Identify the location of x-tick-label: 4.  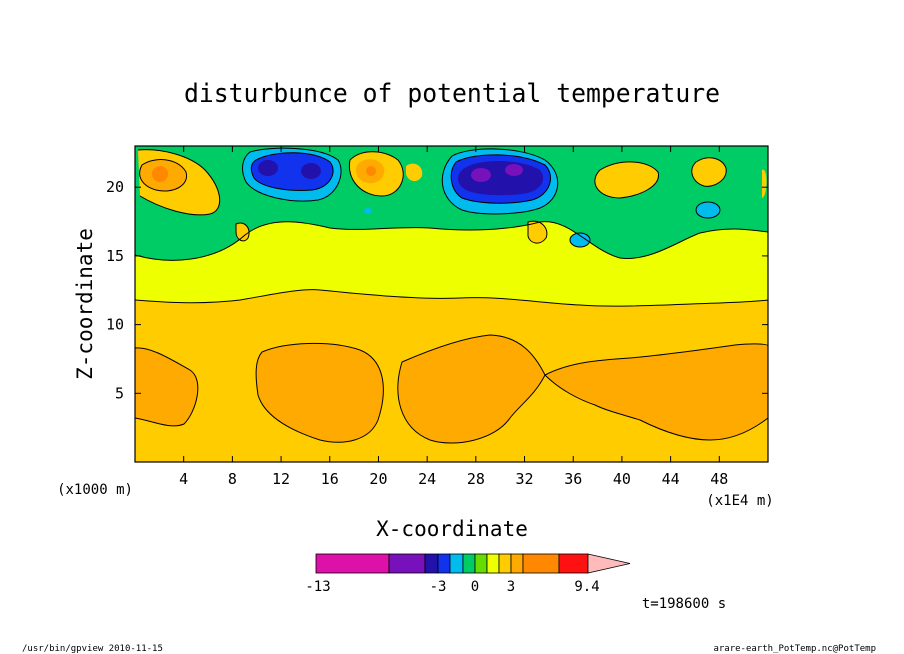
(183, 479).